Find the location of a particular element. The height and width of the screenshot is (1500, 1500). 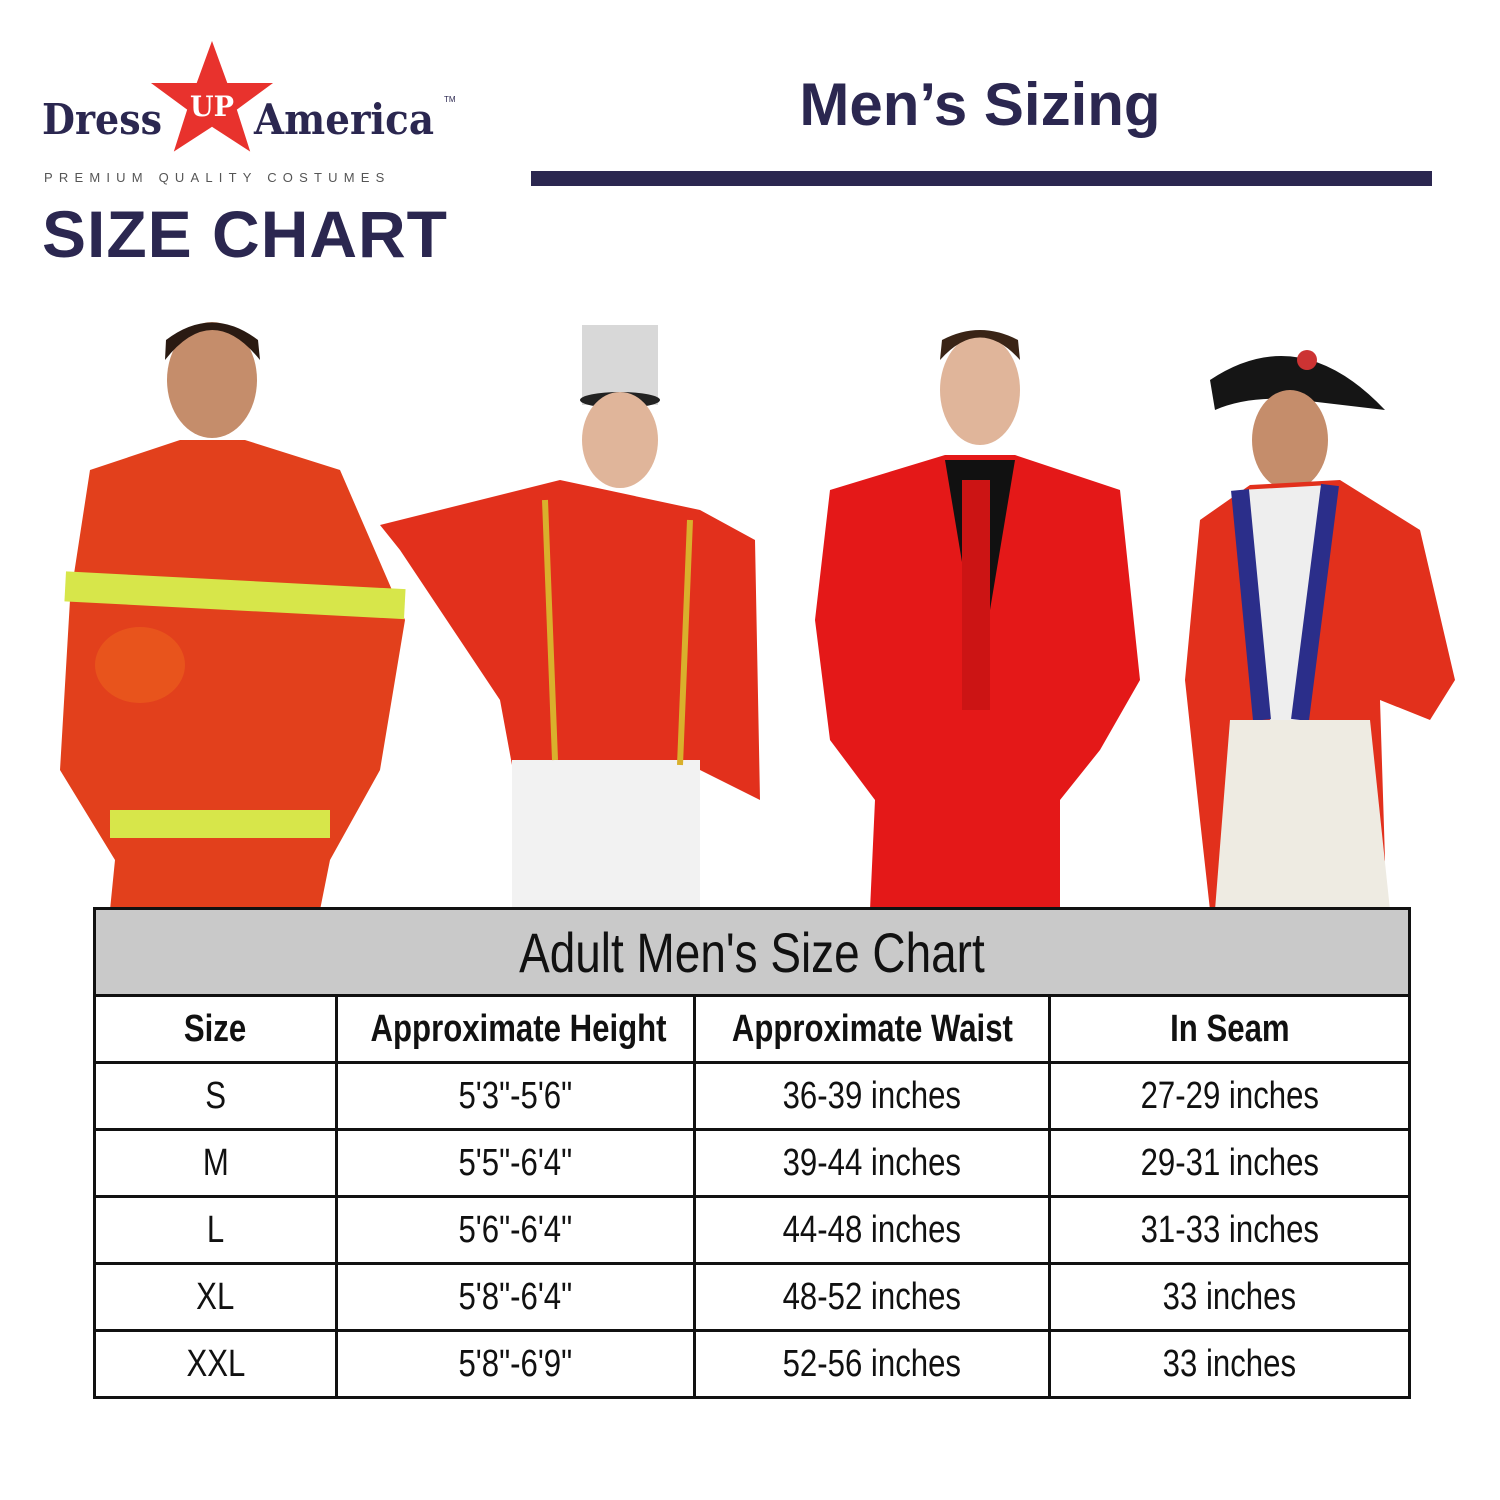

waist-cell: 44-48 inches is located at coordinates (872, 1230).